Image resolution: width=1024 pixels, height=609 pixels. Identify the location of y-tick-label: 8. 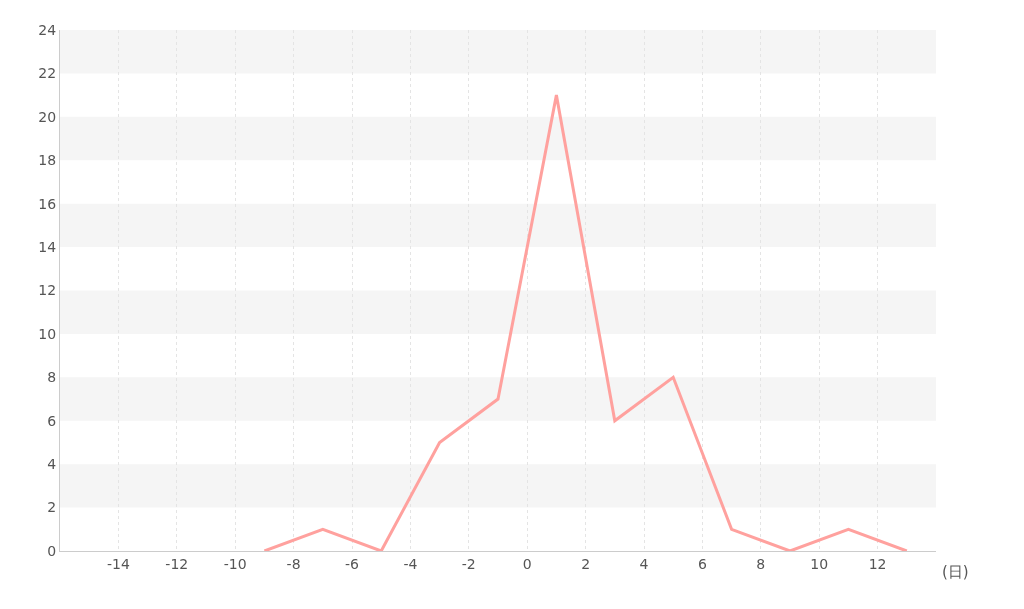
(52, 377).